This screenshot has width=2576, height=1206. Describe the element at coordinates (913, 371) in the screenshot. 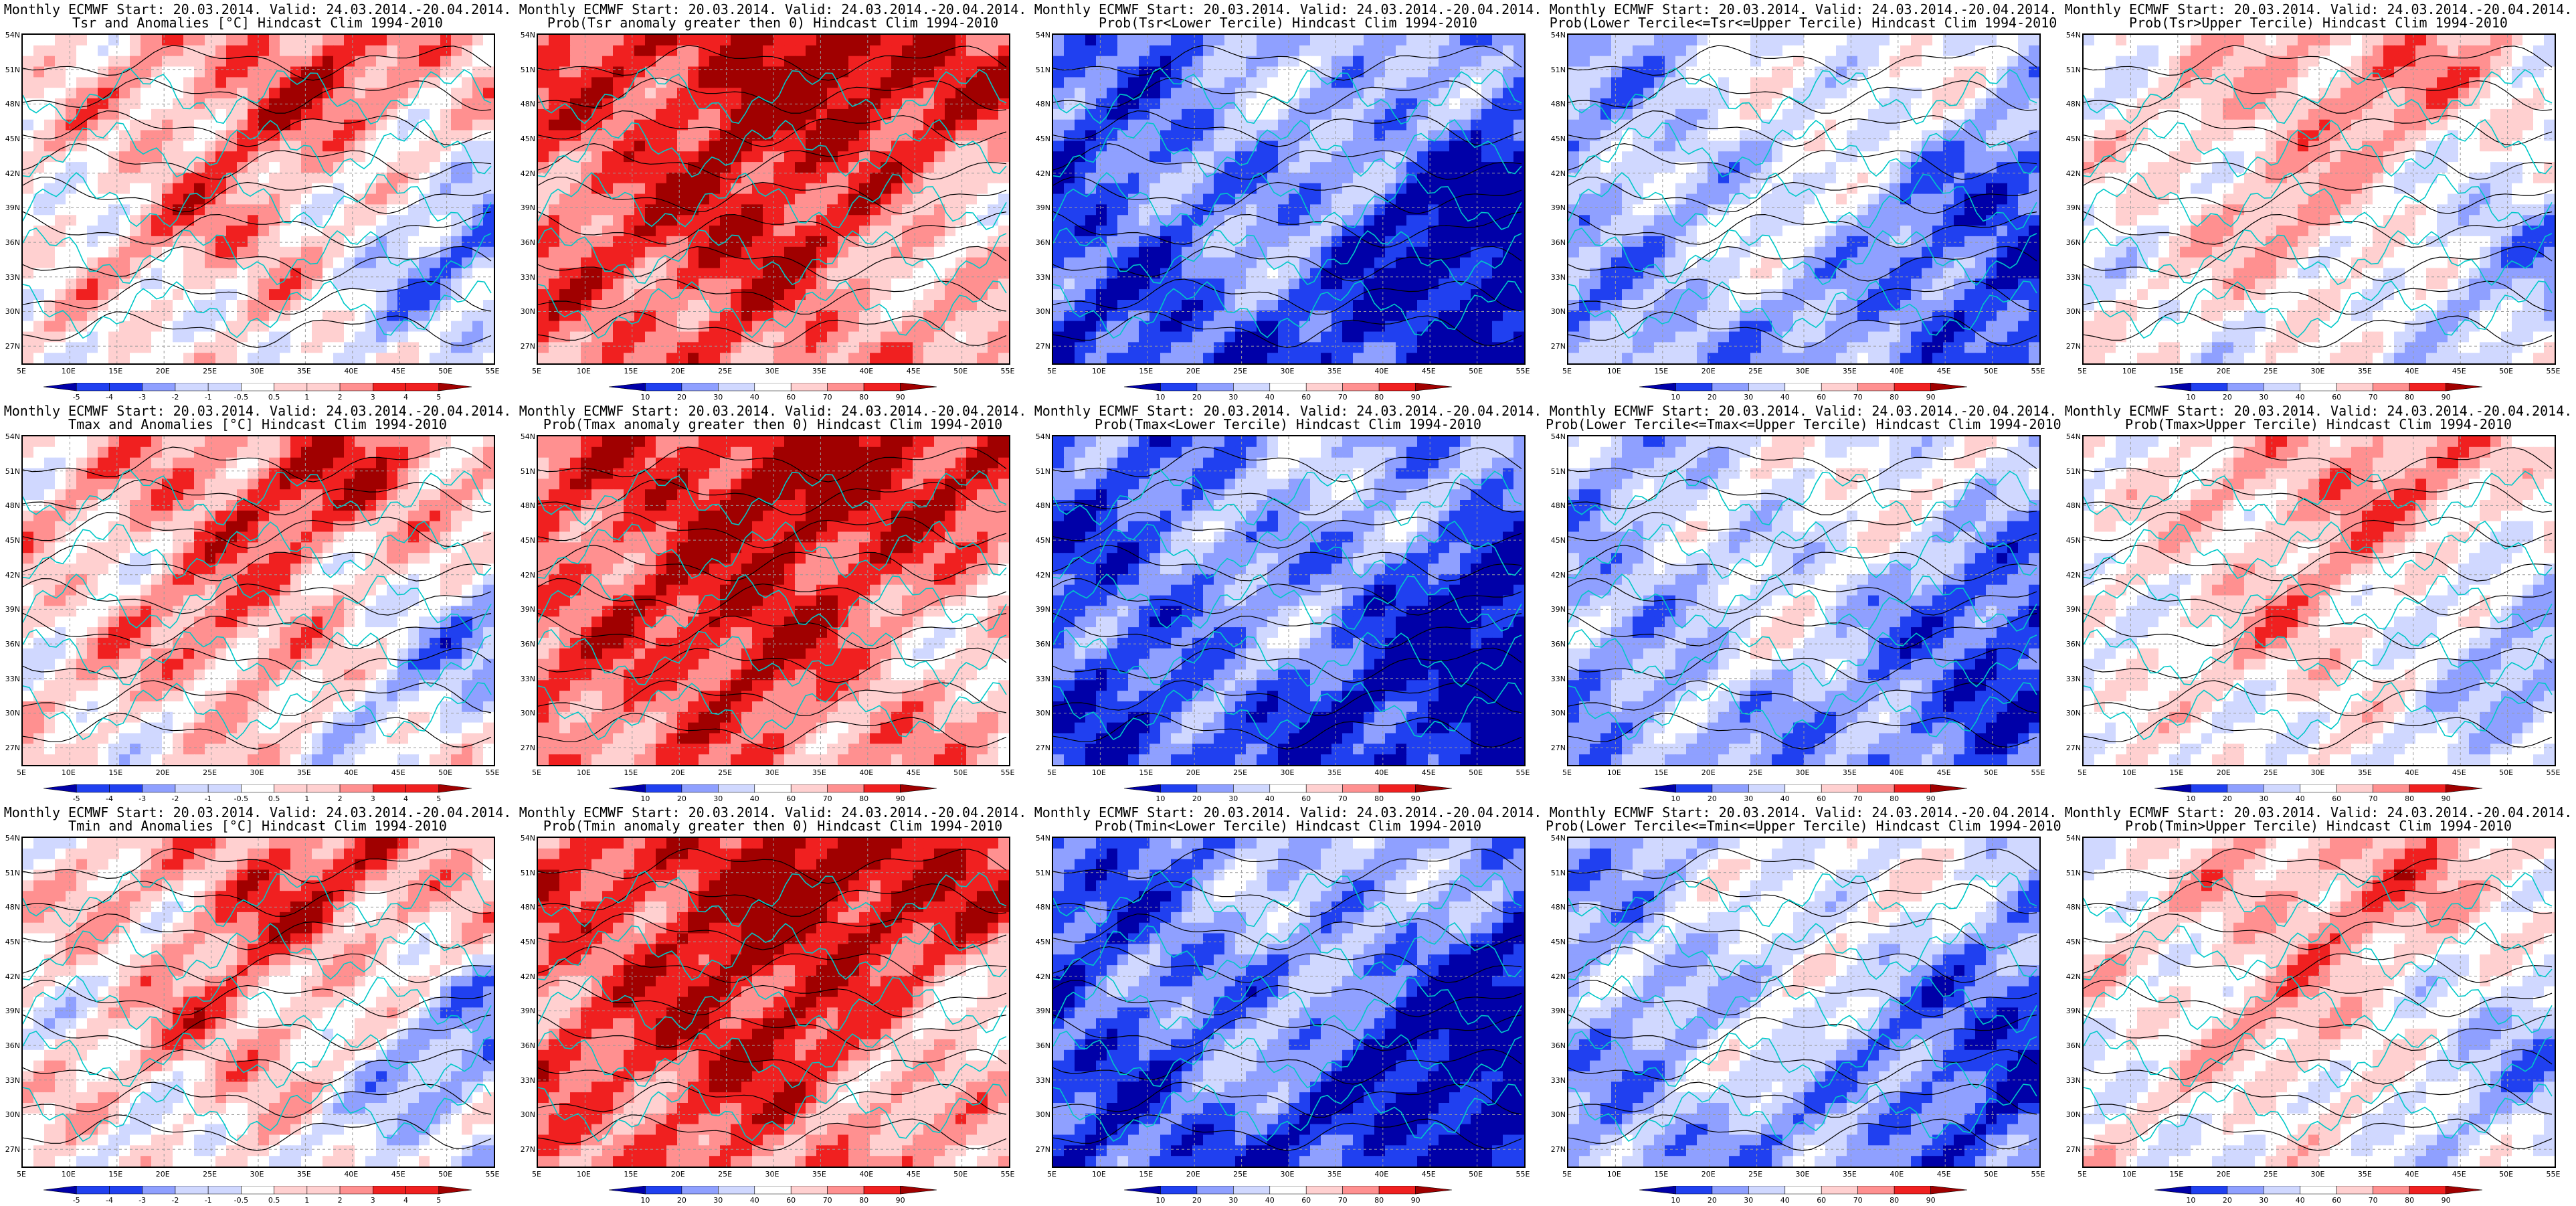

I see `lon-tick-label: 45E` at that location.